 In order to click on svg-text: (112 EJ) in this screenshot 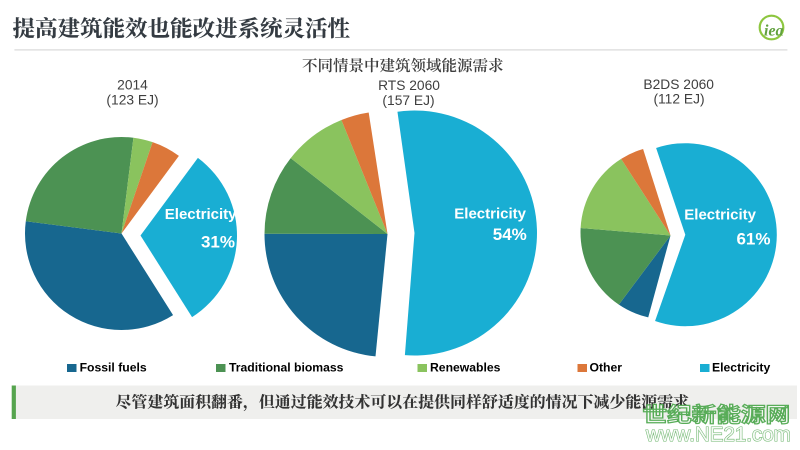, I will do `click(678, 99)`.